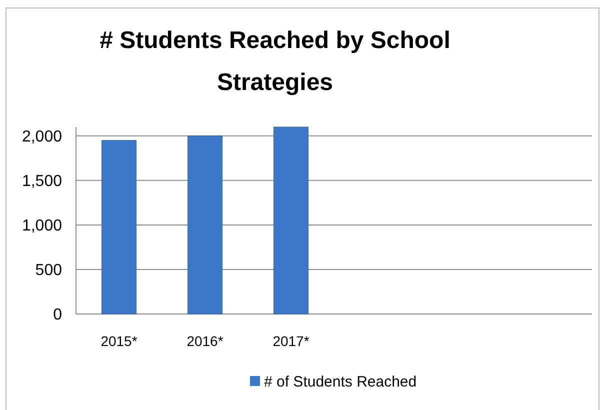 This screenshot has width=605, height=410. Describe the element at coordinates (57, 315) in the screenshot. I see `y-tick-label: 0` at that location.